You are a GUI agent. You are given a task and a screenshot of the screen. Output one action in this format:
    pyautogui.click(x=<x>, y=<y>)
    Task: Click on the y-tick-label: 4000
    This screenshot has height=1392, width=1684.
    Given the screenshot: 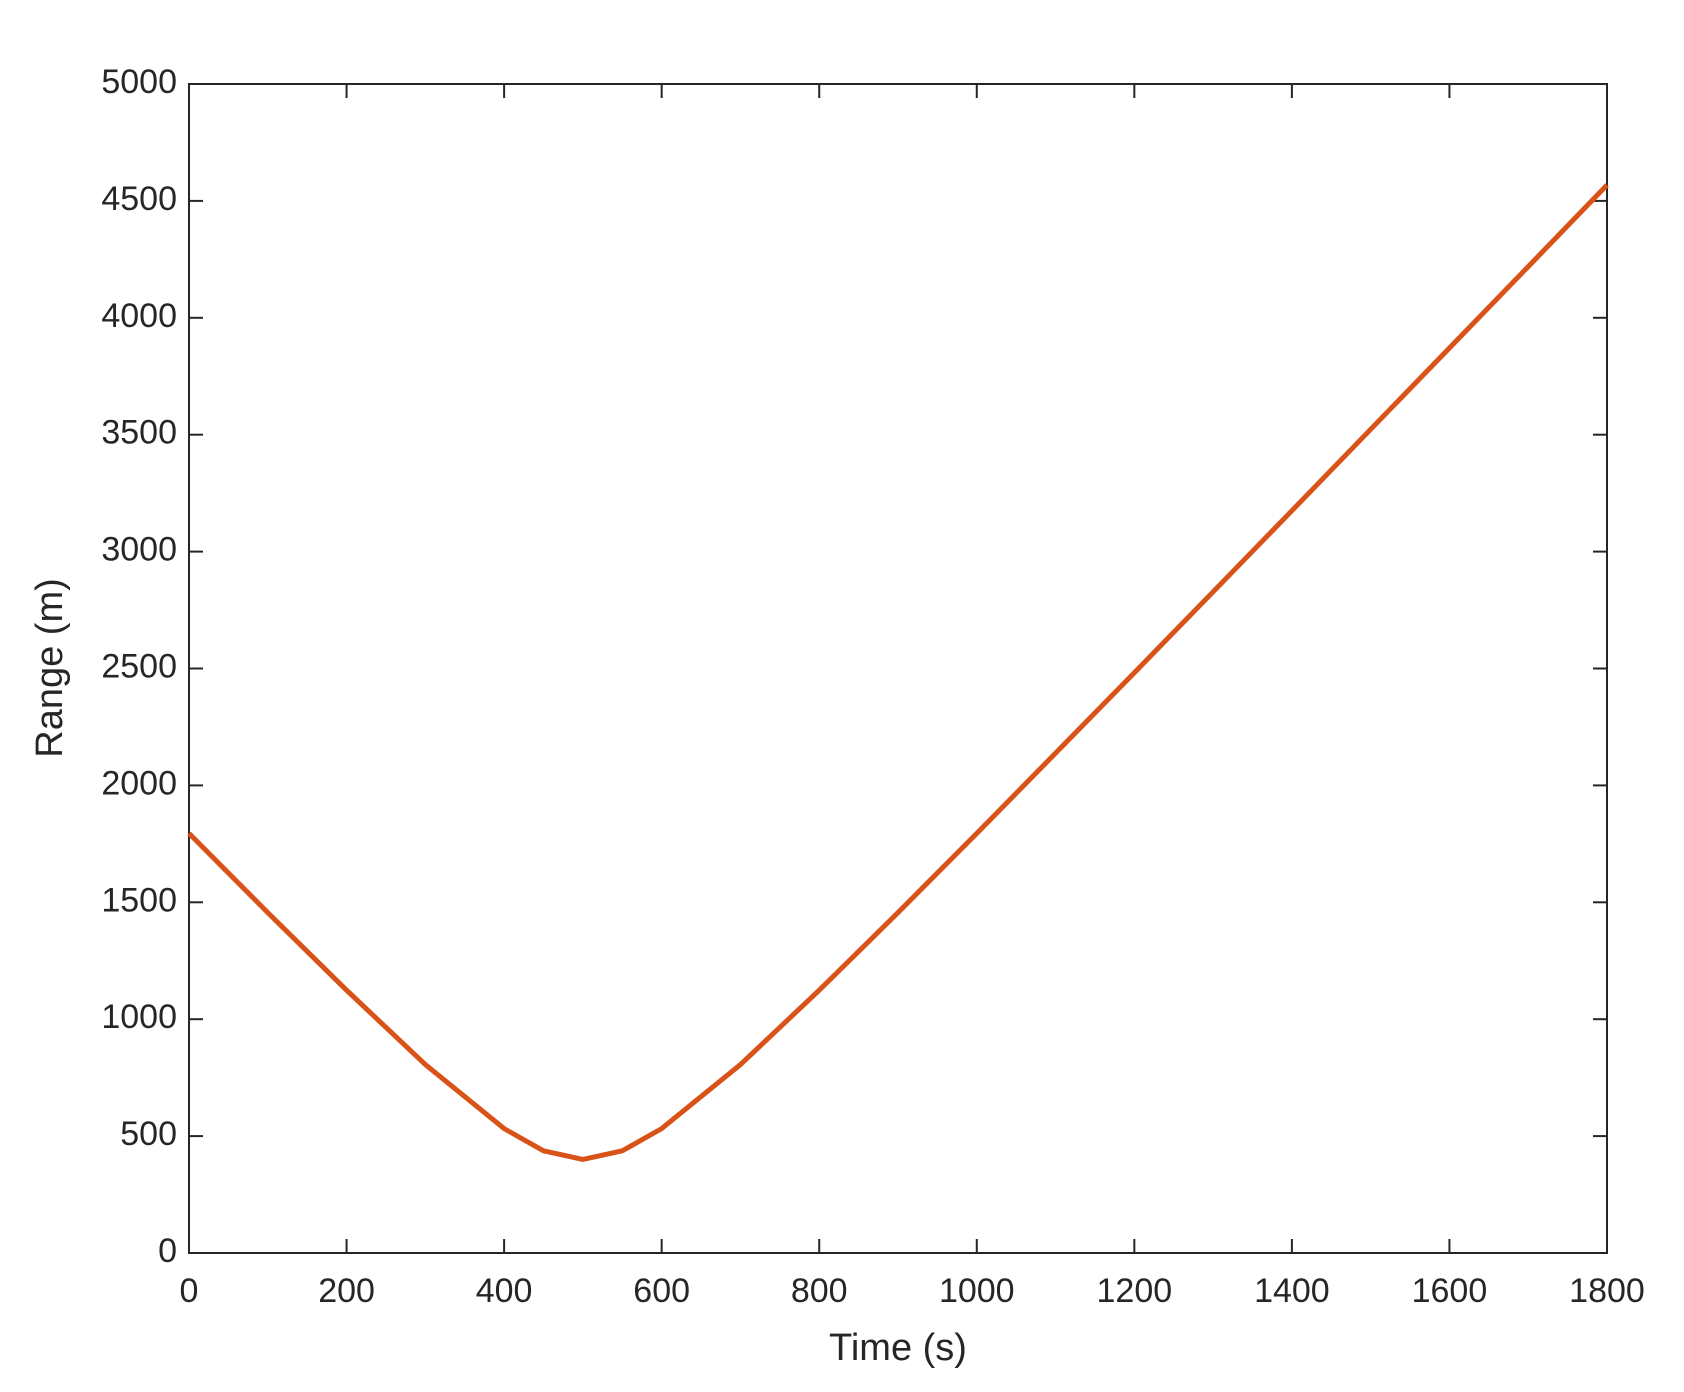 What is the action you would take?
    pyautogui.click(x=139, y=316)
    